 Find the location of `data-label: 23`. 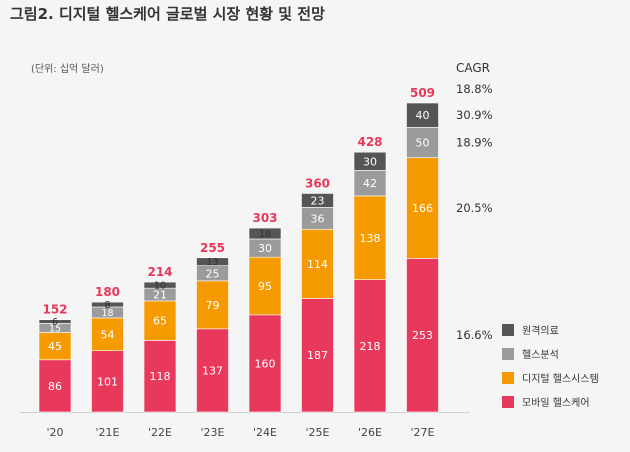

data-label: 23 is located at coordinates (318, 200).